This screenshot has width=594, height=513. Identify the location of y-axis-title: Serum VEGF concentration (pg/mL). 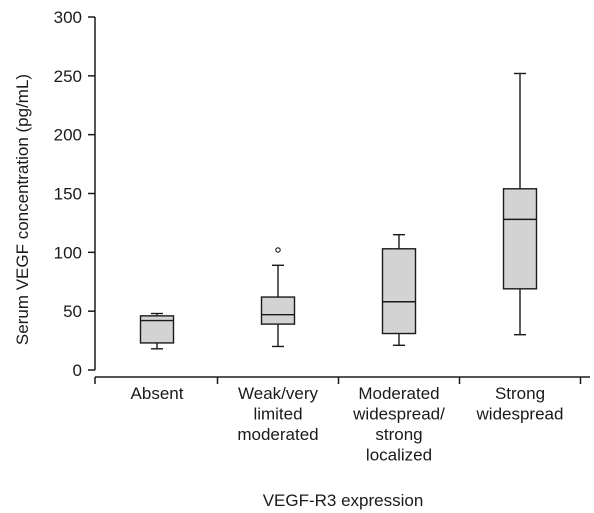
(22, 209).